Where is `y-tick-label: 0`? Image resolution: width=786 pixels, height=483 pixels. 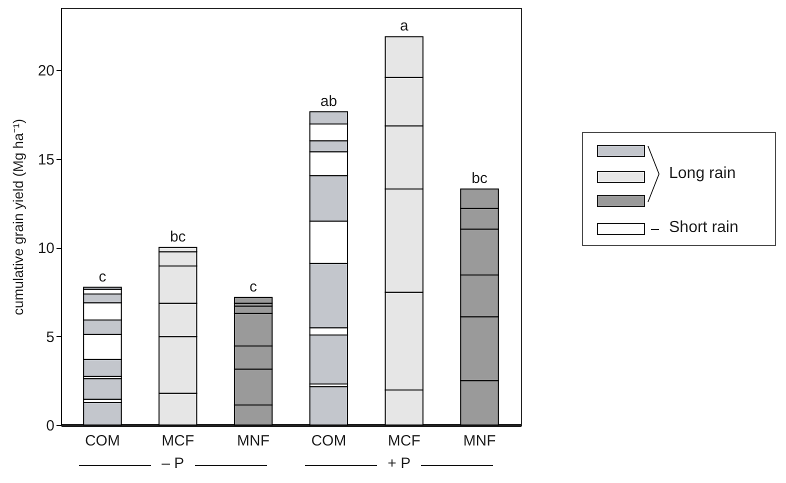 y-tick-label: 0 is located at coordinates (50, 426).